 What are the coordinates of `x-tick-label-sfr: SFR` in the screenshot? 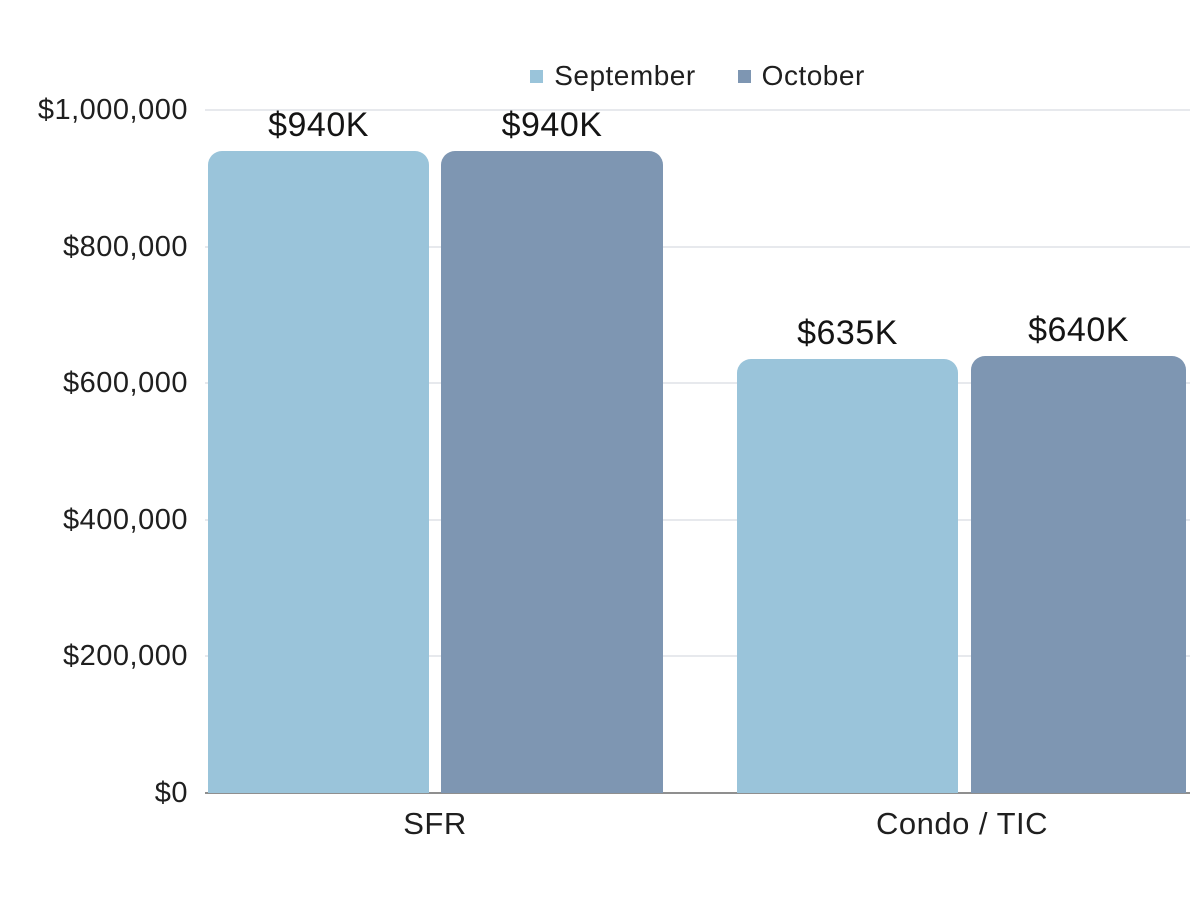 It's located at (435, 823).